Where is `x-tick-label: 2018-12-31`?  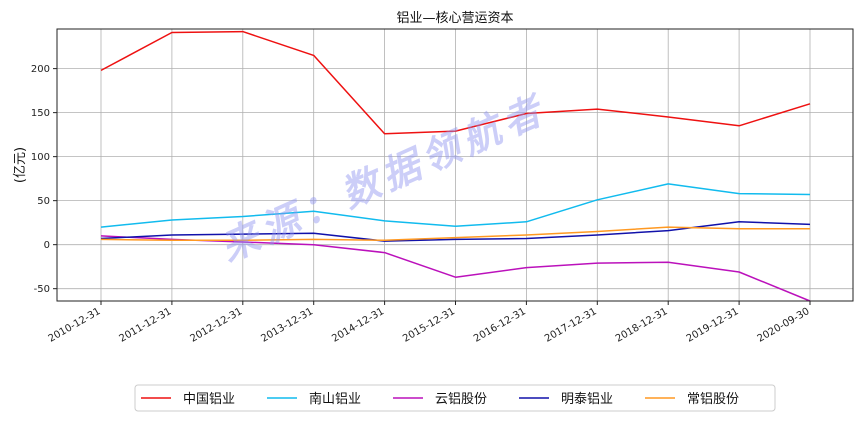 x-tick-label: 2018-12-31 is located at coordinates (642, 325).